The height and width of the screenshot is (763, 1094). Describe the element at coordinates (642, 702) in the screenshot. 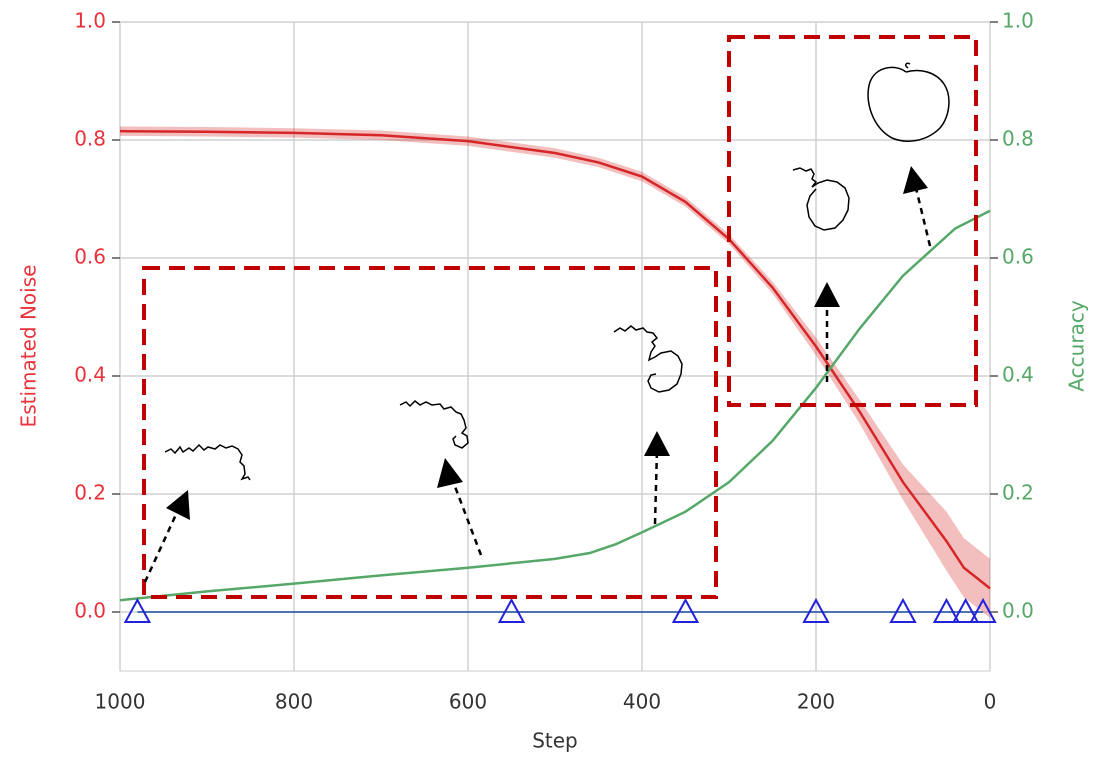

I see `x-tick-label: 400` at that location.